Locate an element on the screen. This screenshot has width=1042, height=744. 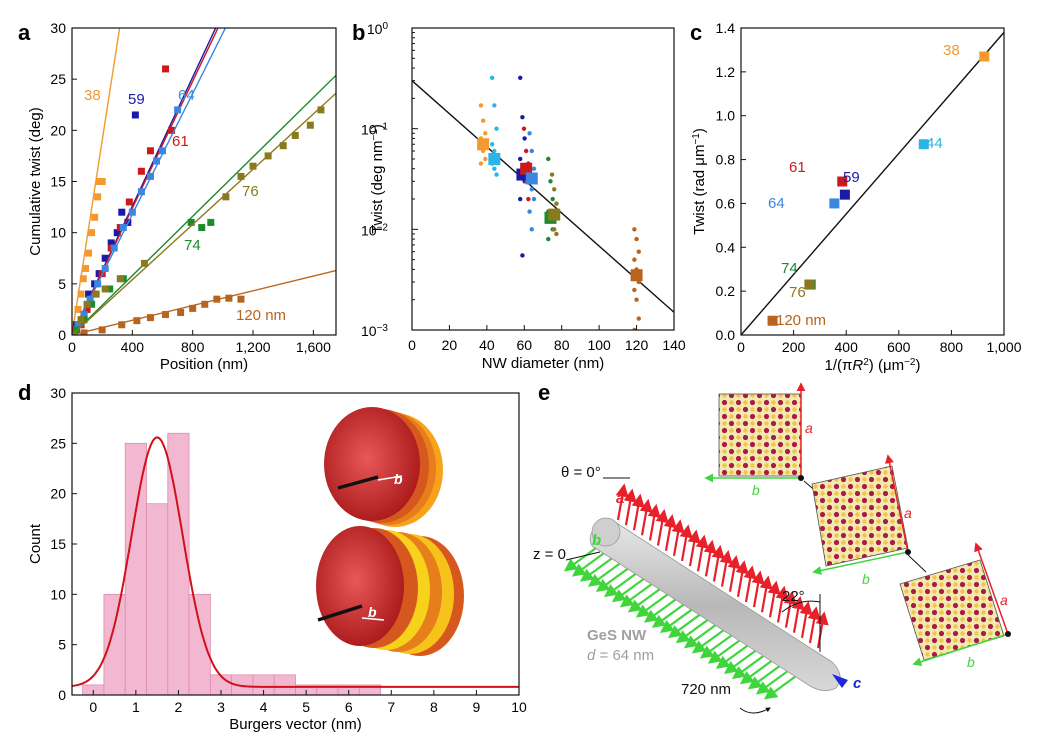
series-label-38: 38 is located at coordinates (92, 95).